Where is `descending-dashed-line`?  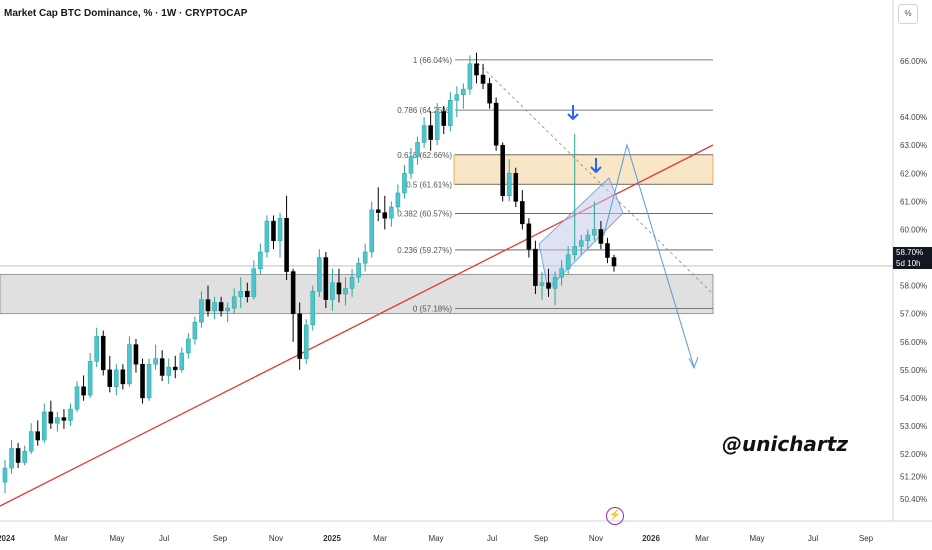 descending-dashed-line is located at coordinates (595, 178).